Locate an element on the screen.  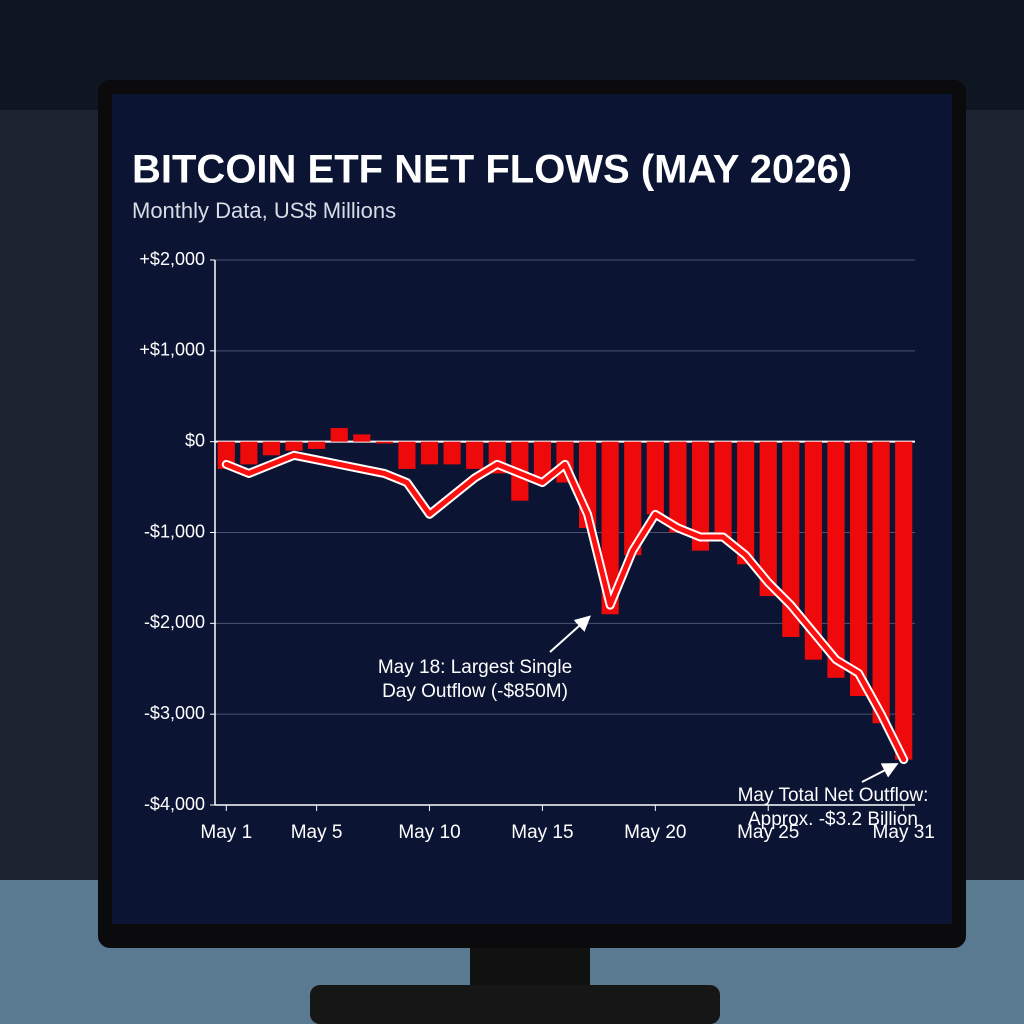
x-tick-label: May 25 is located at coordinates (768, 832).